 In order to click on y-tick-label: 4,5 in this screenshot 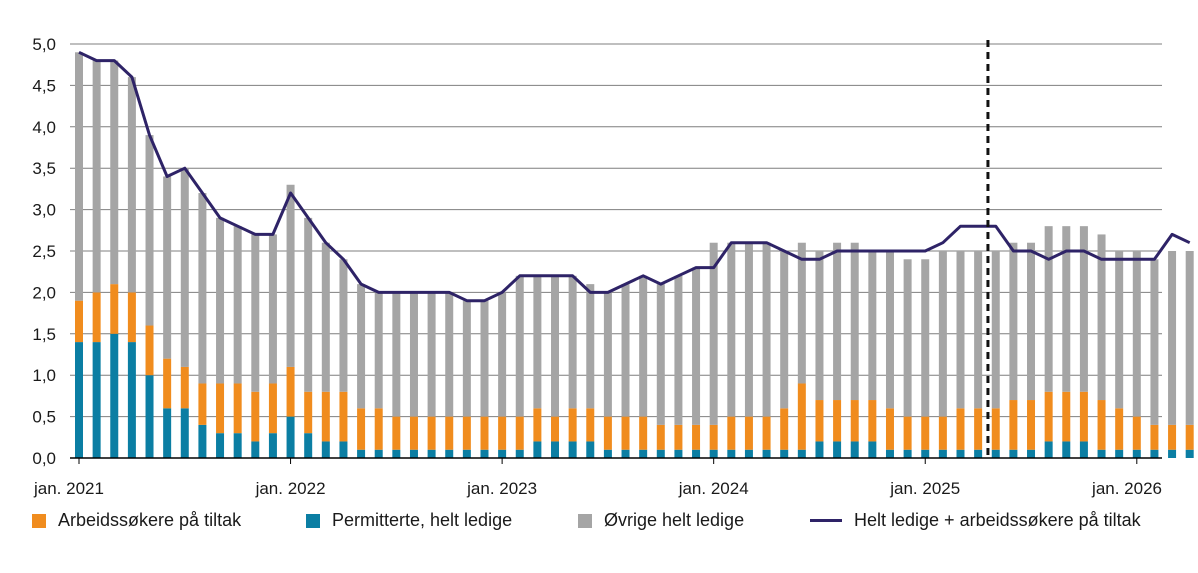, I will do `click(44, 85)`.